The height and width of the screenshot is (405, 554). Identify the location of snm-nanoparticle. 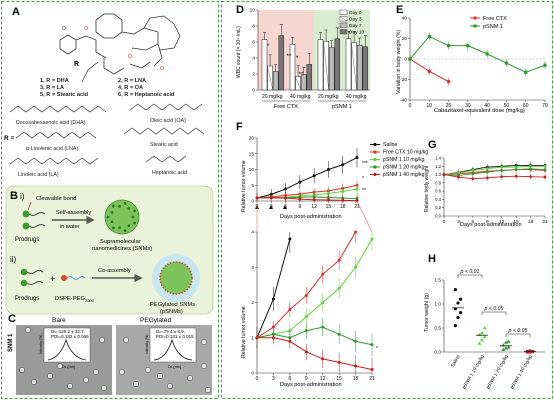
(122, 217).